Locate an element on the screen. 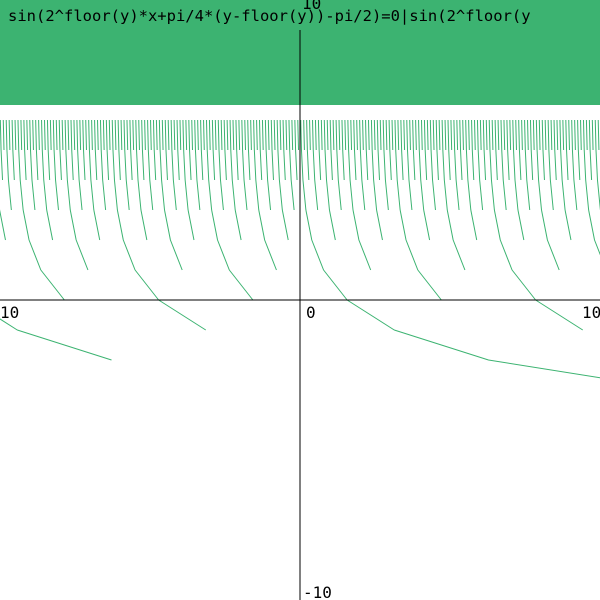 This screenshot has width=600, height=600. y-max-tick-label: 10 is located at coordinates (311, 6).